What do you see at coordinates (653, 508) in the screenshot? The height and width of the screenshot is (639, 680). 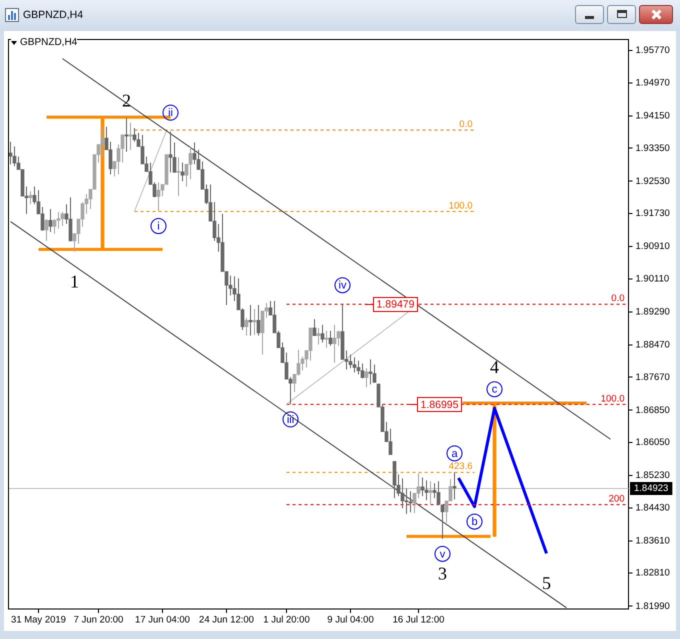 I see `y-tick-label: 1.84430` at bounding box center [653, 508].